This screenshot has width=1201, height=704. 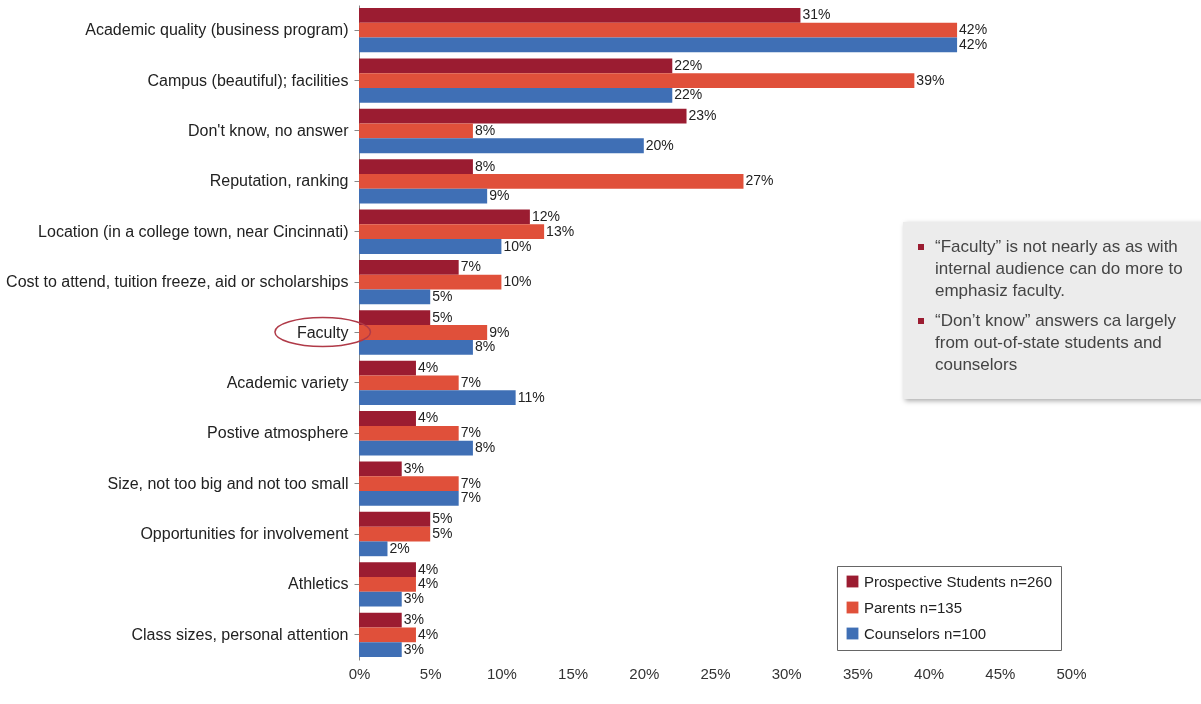 I want to click on x-tick-label: 25%, so click(x=715, y=673).